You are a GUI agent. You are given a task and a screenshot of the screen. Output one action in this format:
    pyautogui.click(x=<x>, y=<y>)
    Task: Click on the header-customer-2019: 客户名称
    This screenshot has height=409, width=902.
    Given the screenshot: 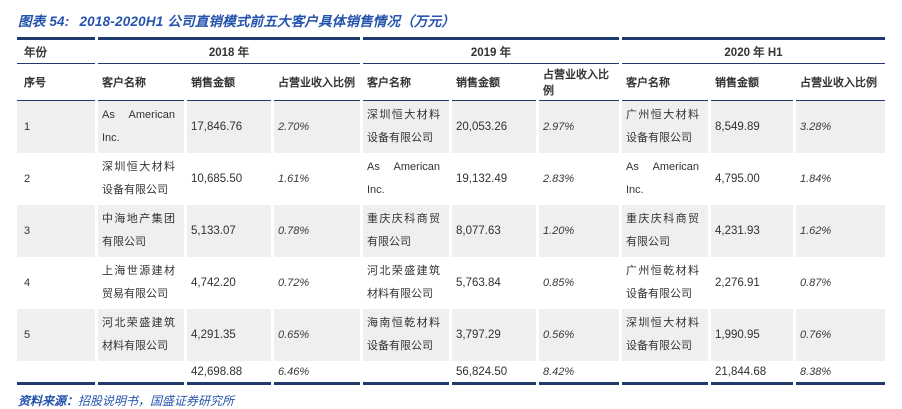 What is the action you would take?
    pyautogui.click(x=406, y=82)
    